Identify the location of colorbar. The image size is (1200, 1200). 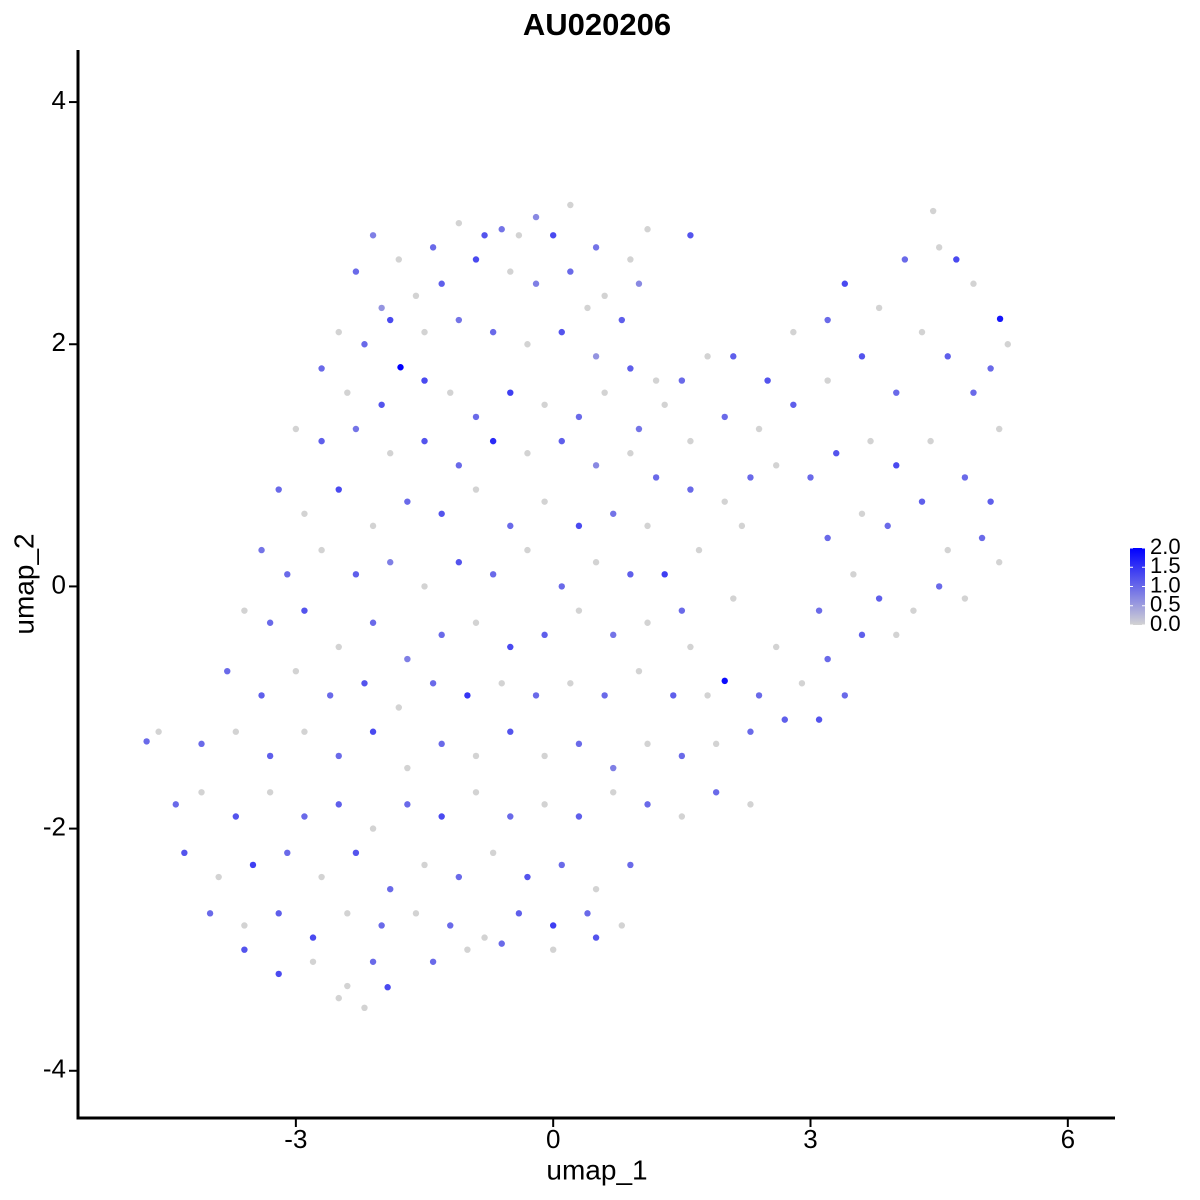
(1137, 586).